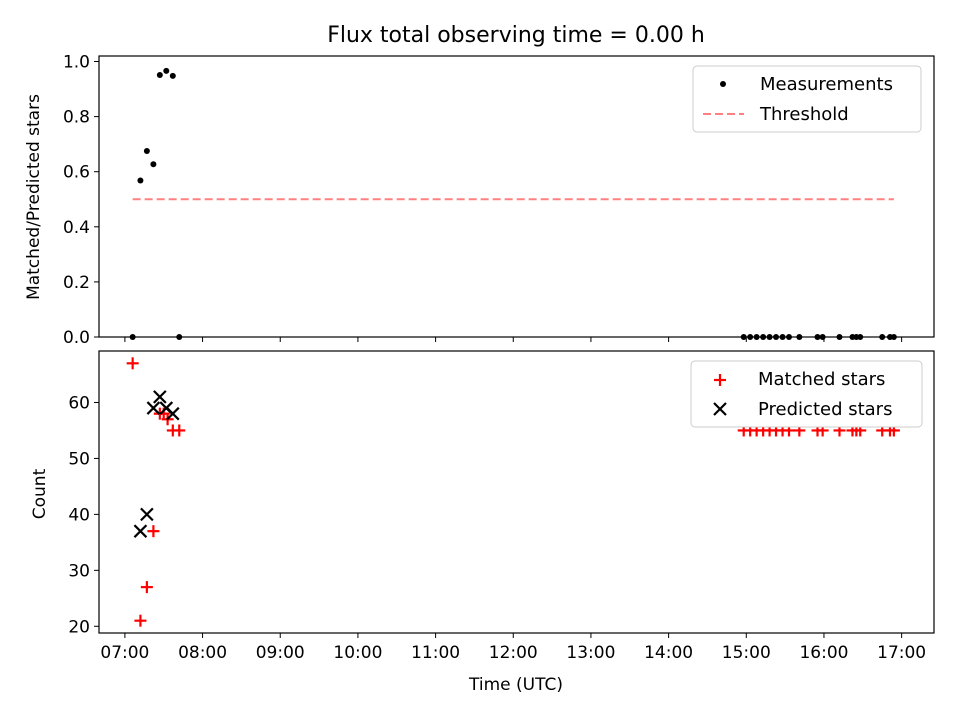 This screenshot has height=720, width=960. I want to click on top-y-tick-label: 0.0, so click(76, 338).